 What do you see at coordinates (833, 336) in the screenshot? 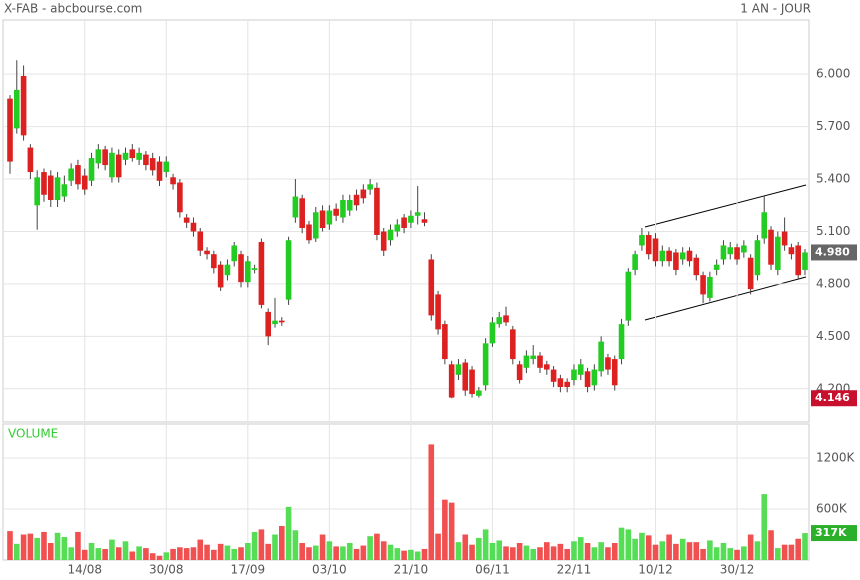
I see `y-tick-label: 4.500` at bounding box center [833, 336].